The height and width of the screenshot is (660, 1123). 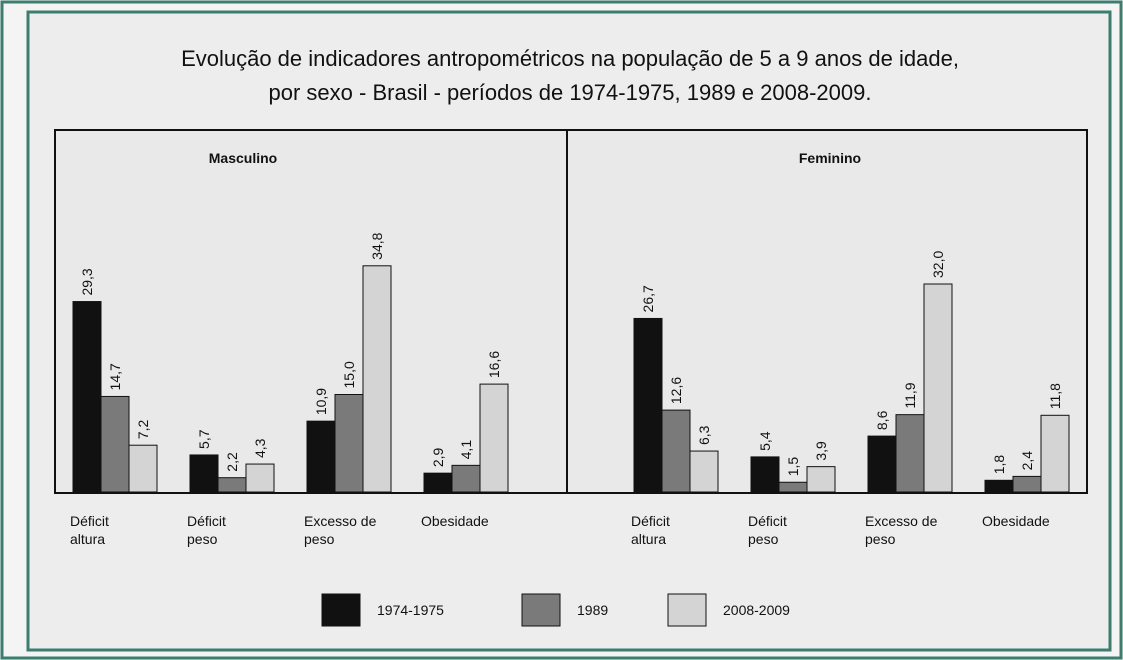 What do you see at coordinates (676, 390) in the screenshot?
I see `value-label: 12,6` at bounding box center [676, 390].